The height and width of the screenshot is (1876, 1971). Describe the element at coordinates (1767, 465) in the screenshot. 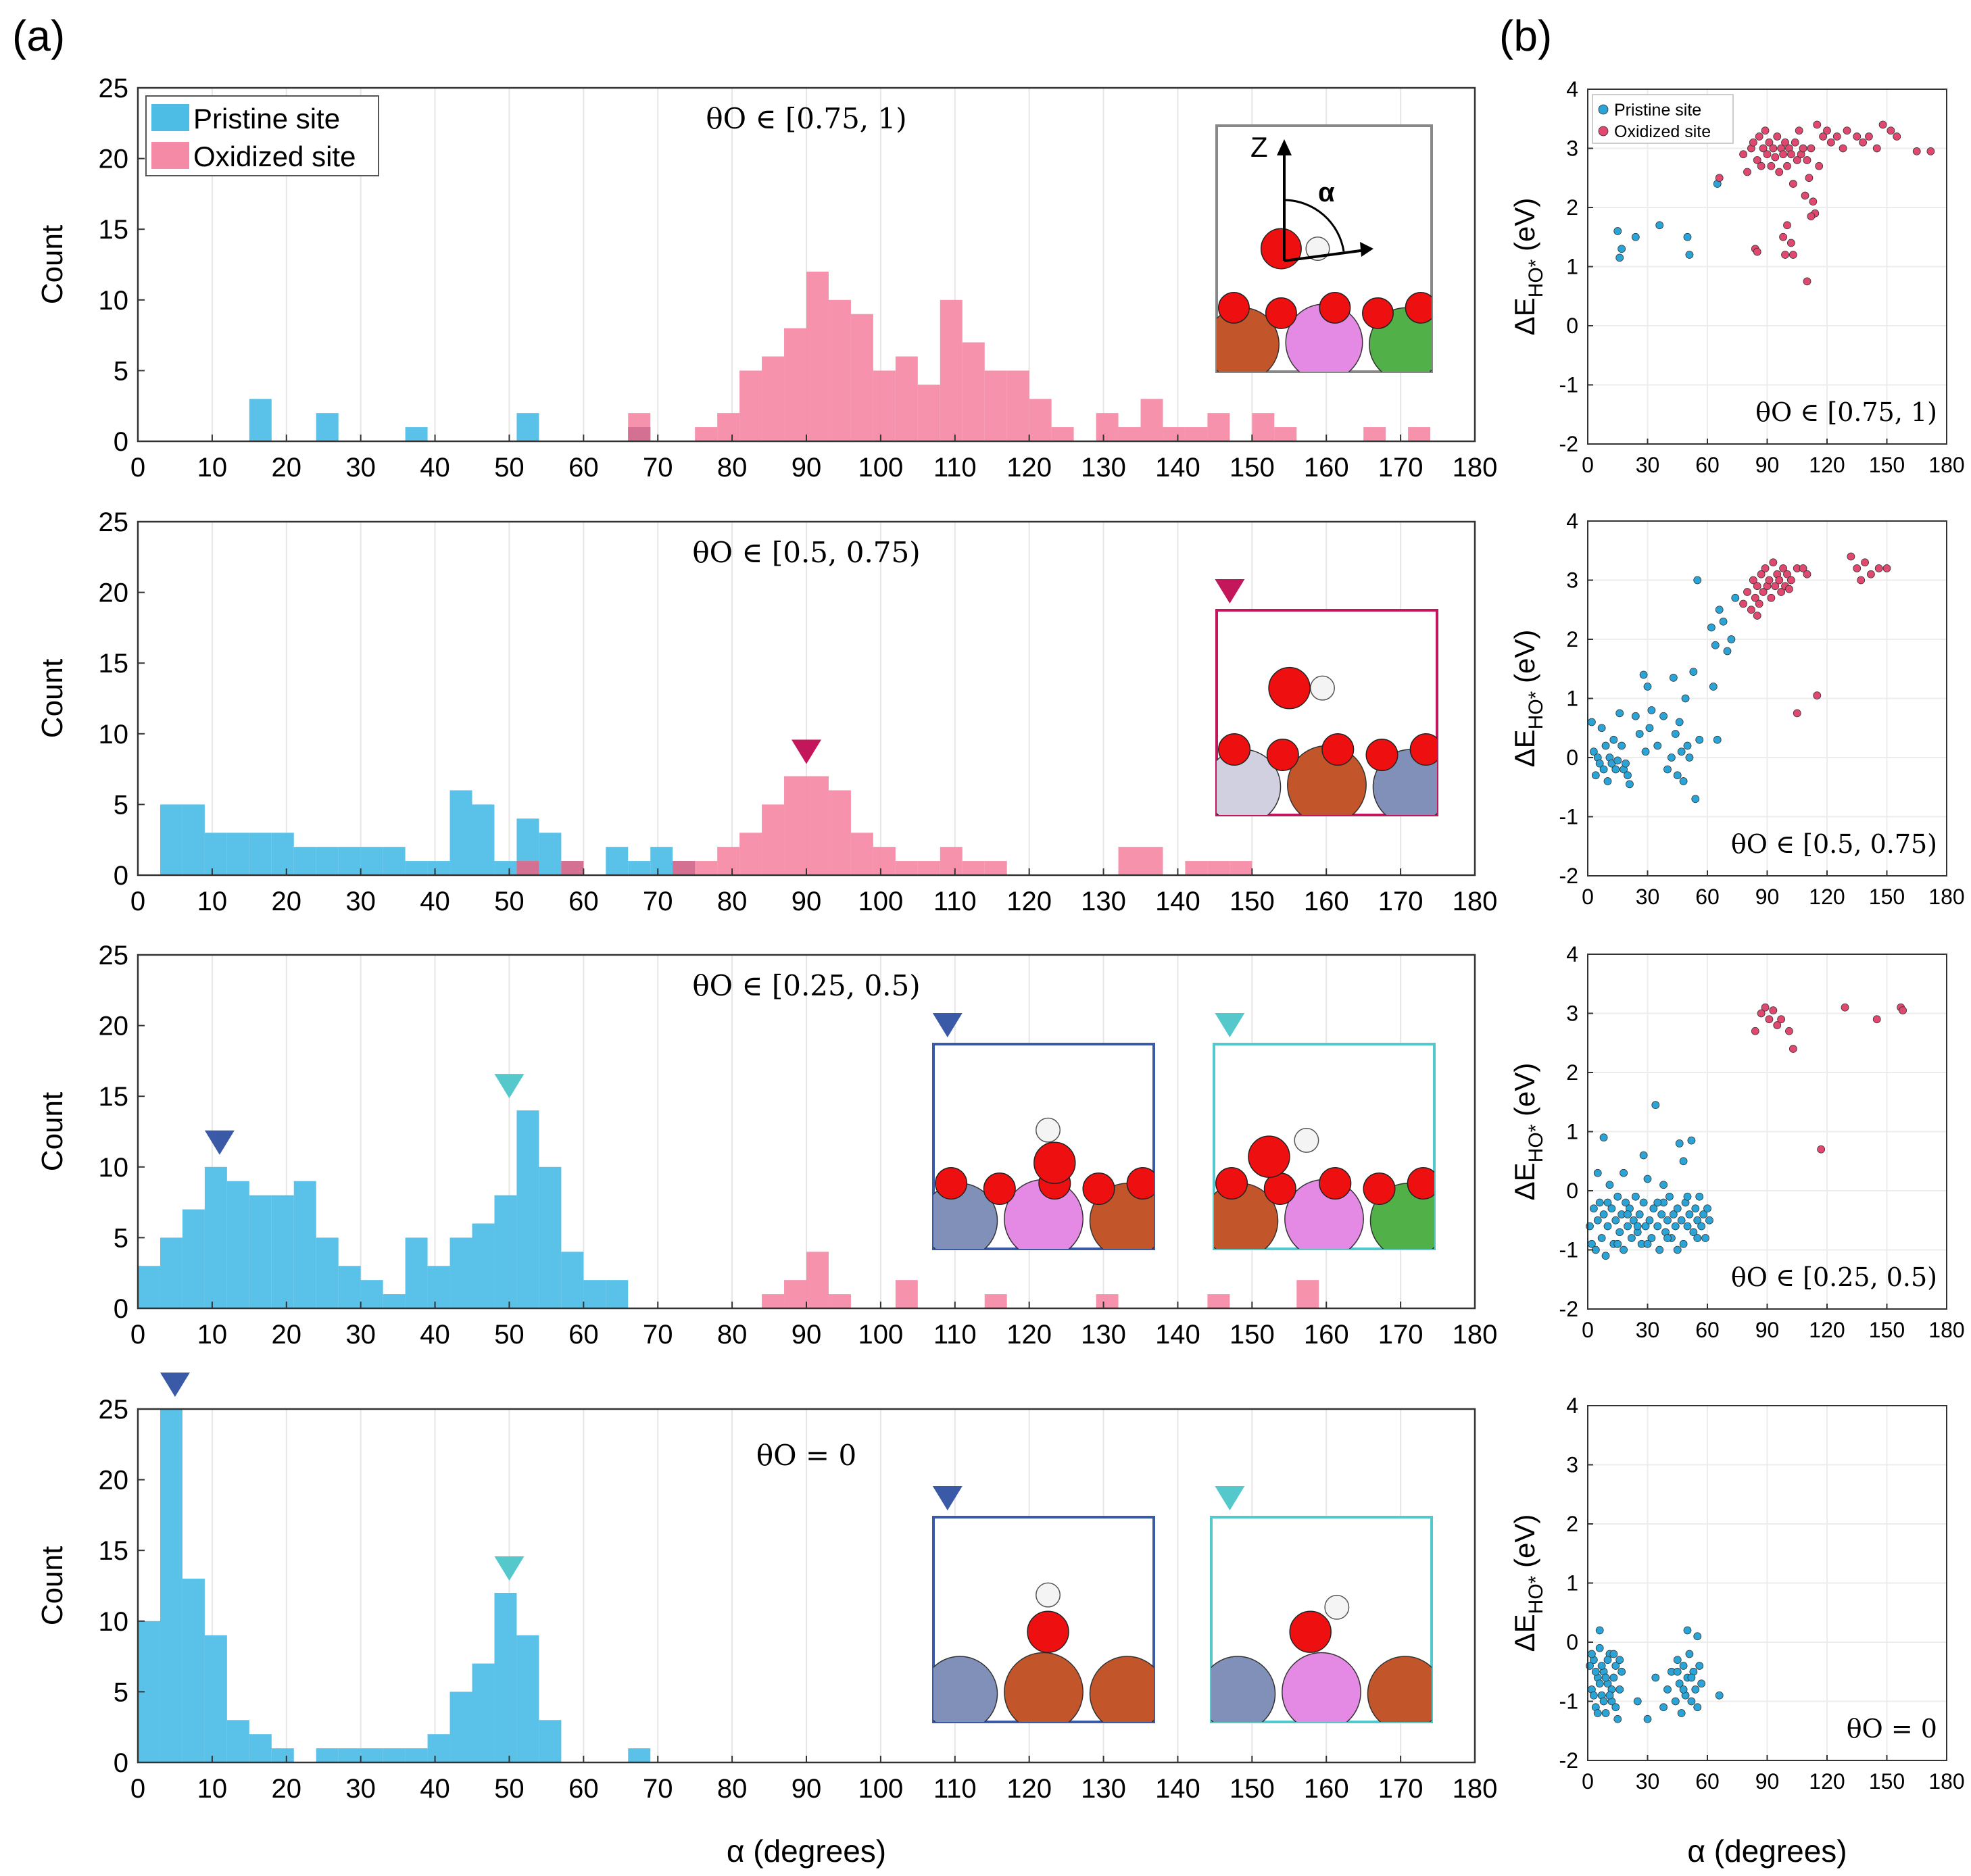

I see `x-tick-label: 90` at that location.